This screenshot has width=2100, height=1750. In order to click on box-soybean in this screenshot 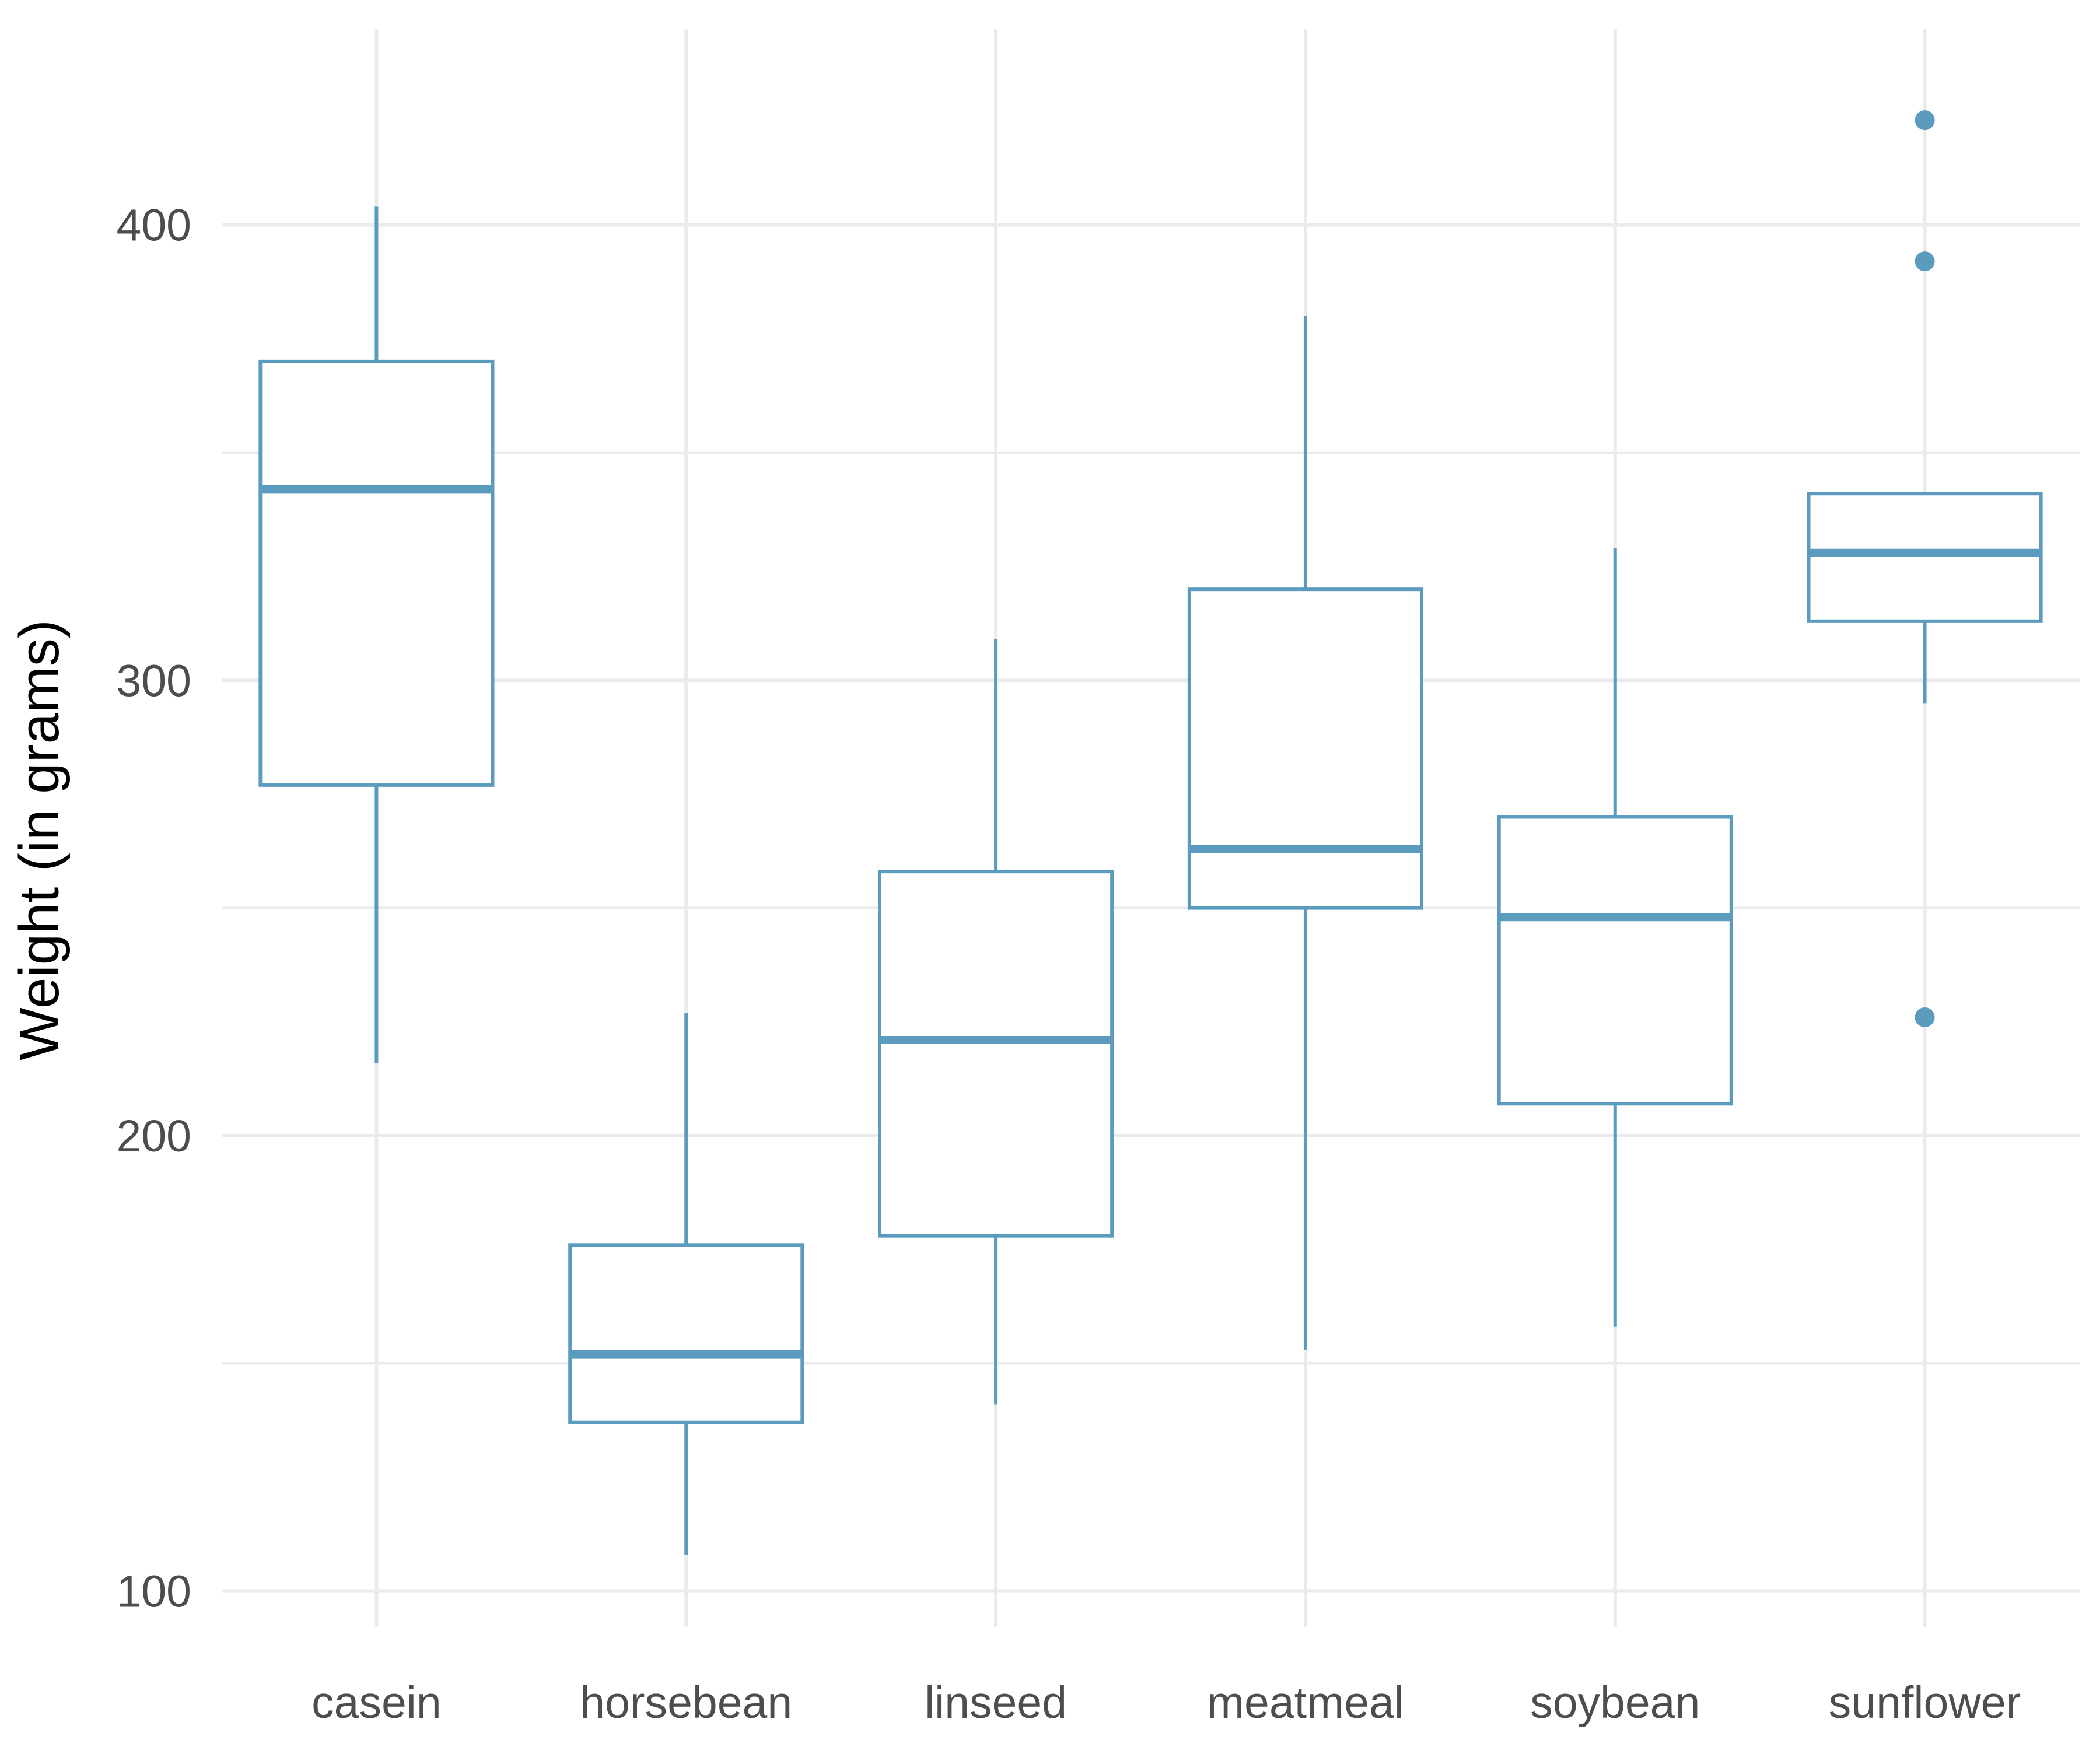, I will do `click(1615, 937)`.